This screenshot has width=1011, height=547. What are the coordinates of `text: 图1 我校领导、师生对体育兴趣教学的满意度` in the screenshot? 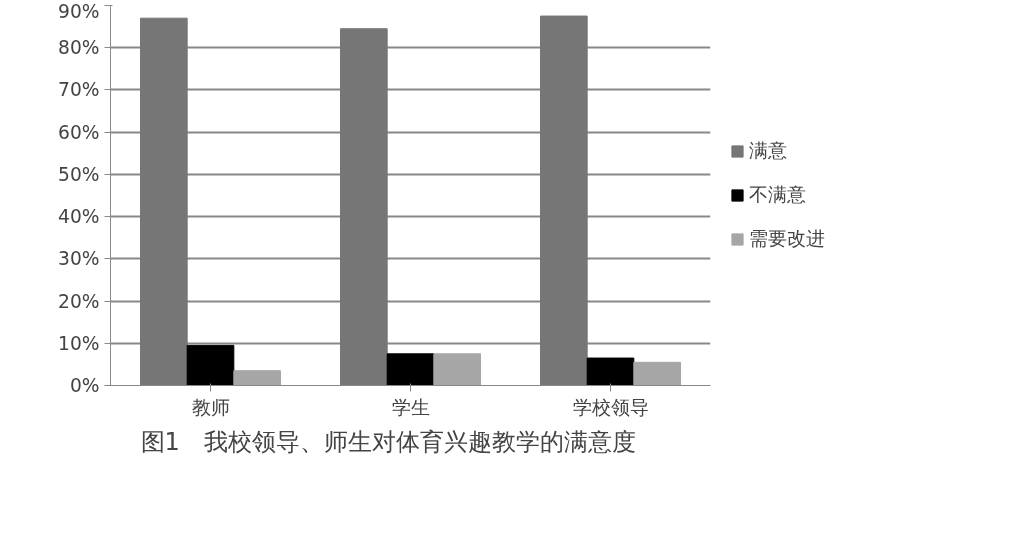 It's located at (388, 441).